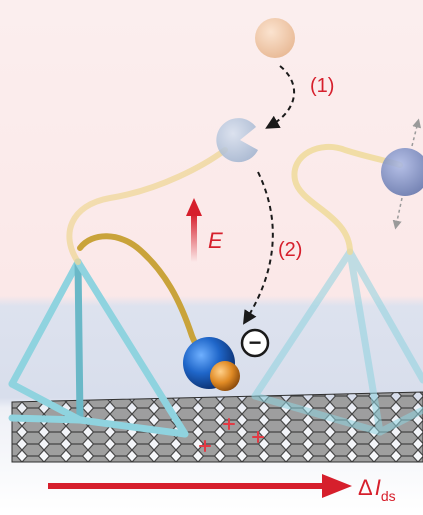  Describe the element at coordinates (231, 435) in the screenshot. I see `hole-charges` at that location.